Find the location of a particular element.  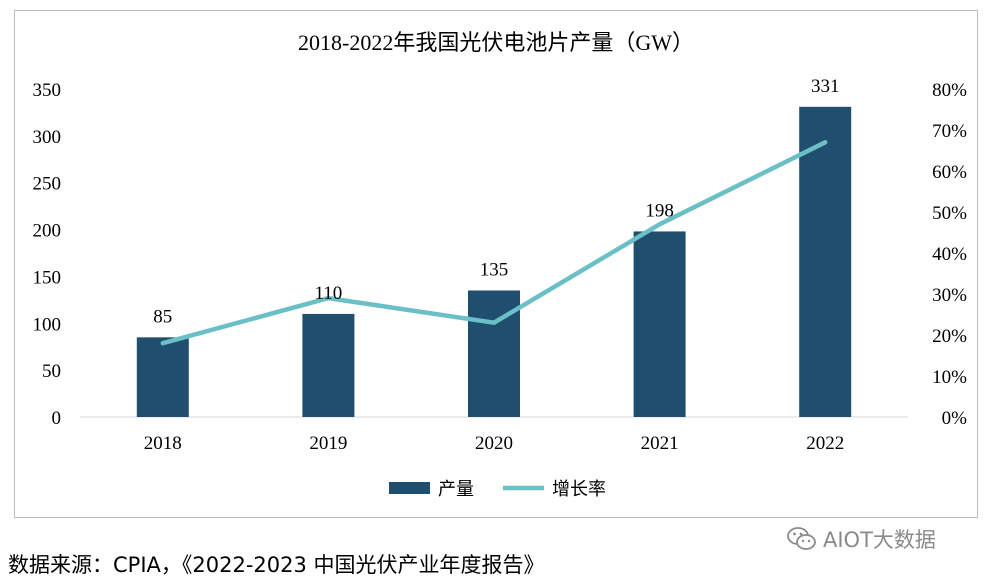

y-right-tick-label: 0% is located at coordinates (955, 418).